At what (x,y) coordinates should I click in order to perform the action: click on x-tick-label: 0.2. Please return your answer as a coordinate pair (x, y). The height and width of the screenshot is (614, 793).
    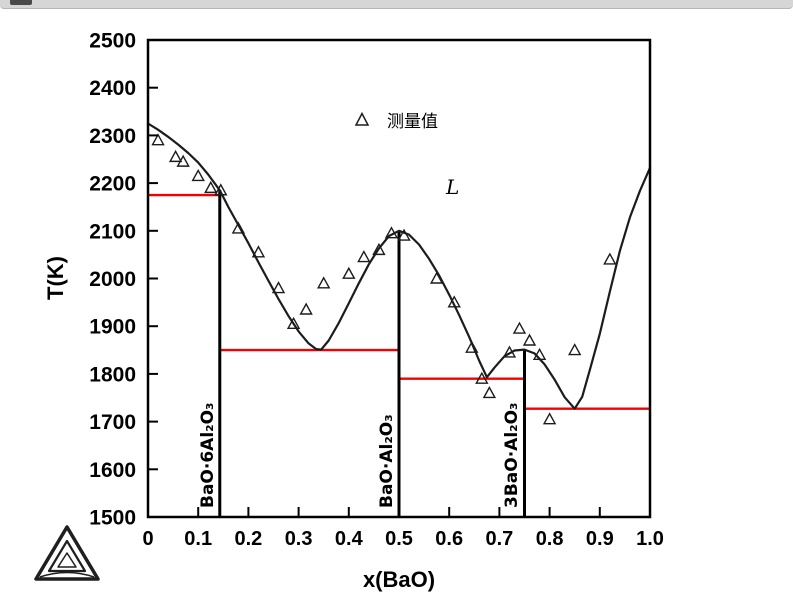
    Looking at the image, I should click on (248, 539).